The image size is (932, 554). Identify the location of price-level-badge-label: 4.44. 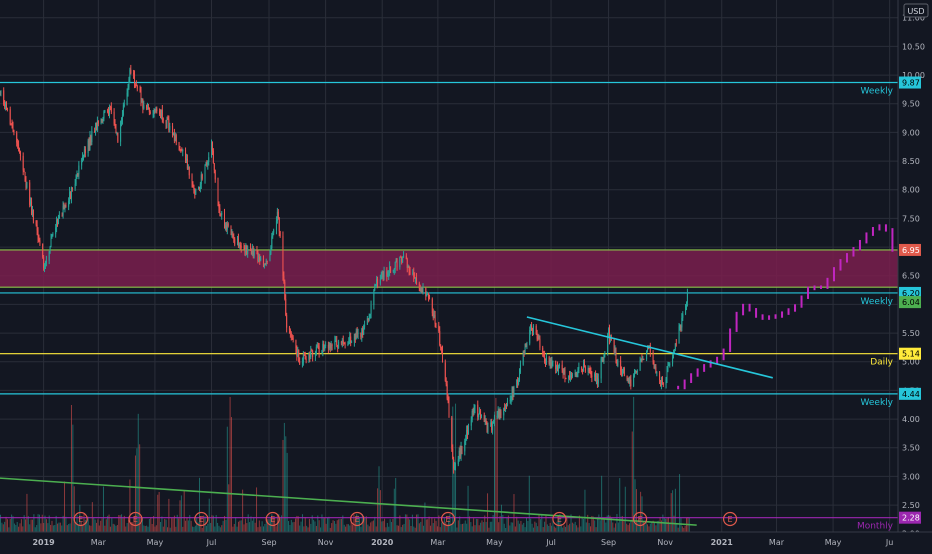
(911, 394).